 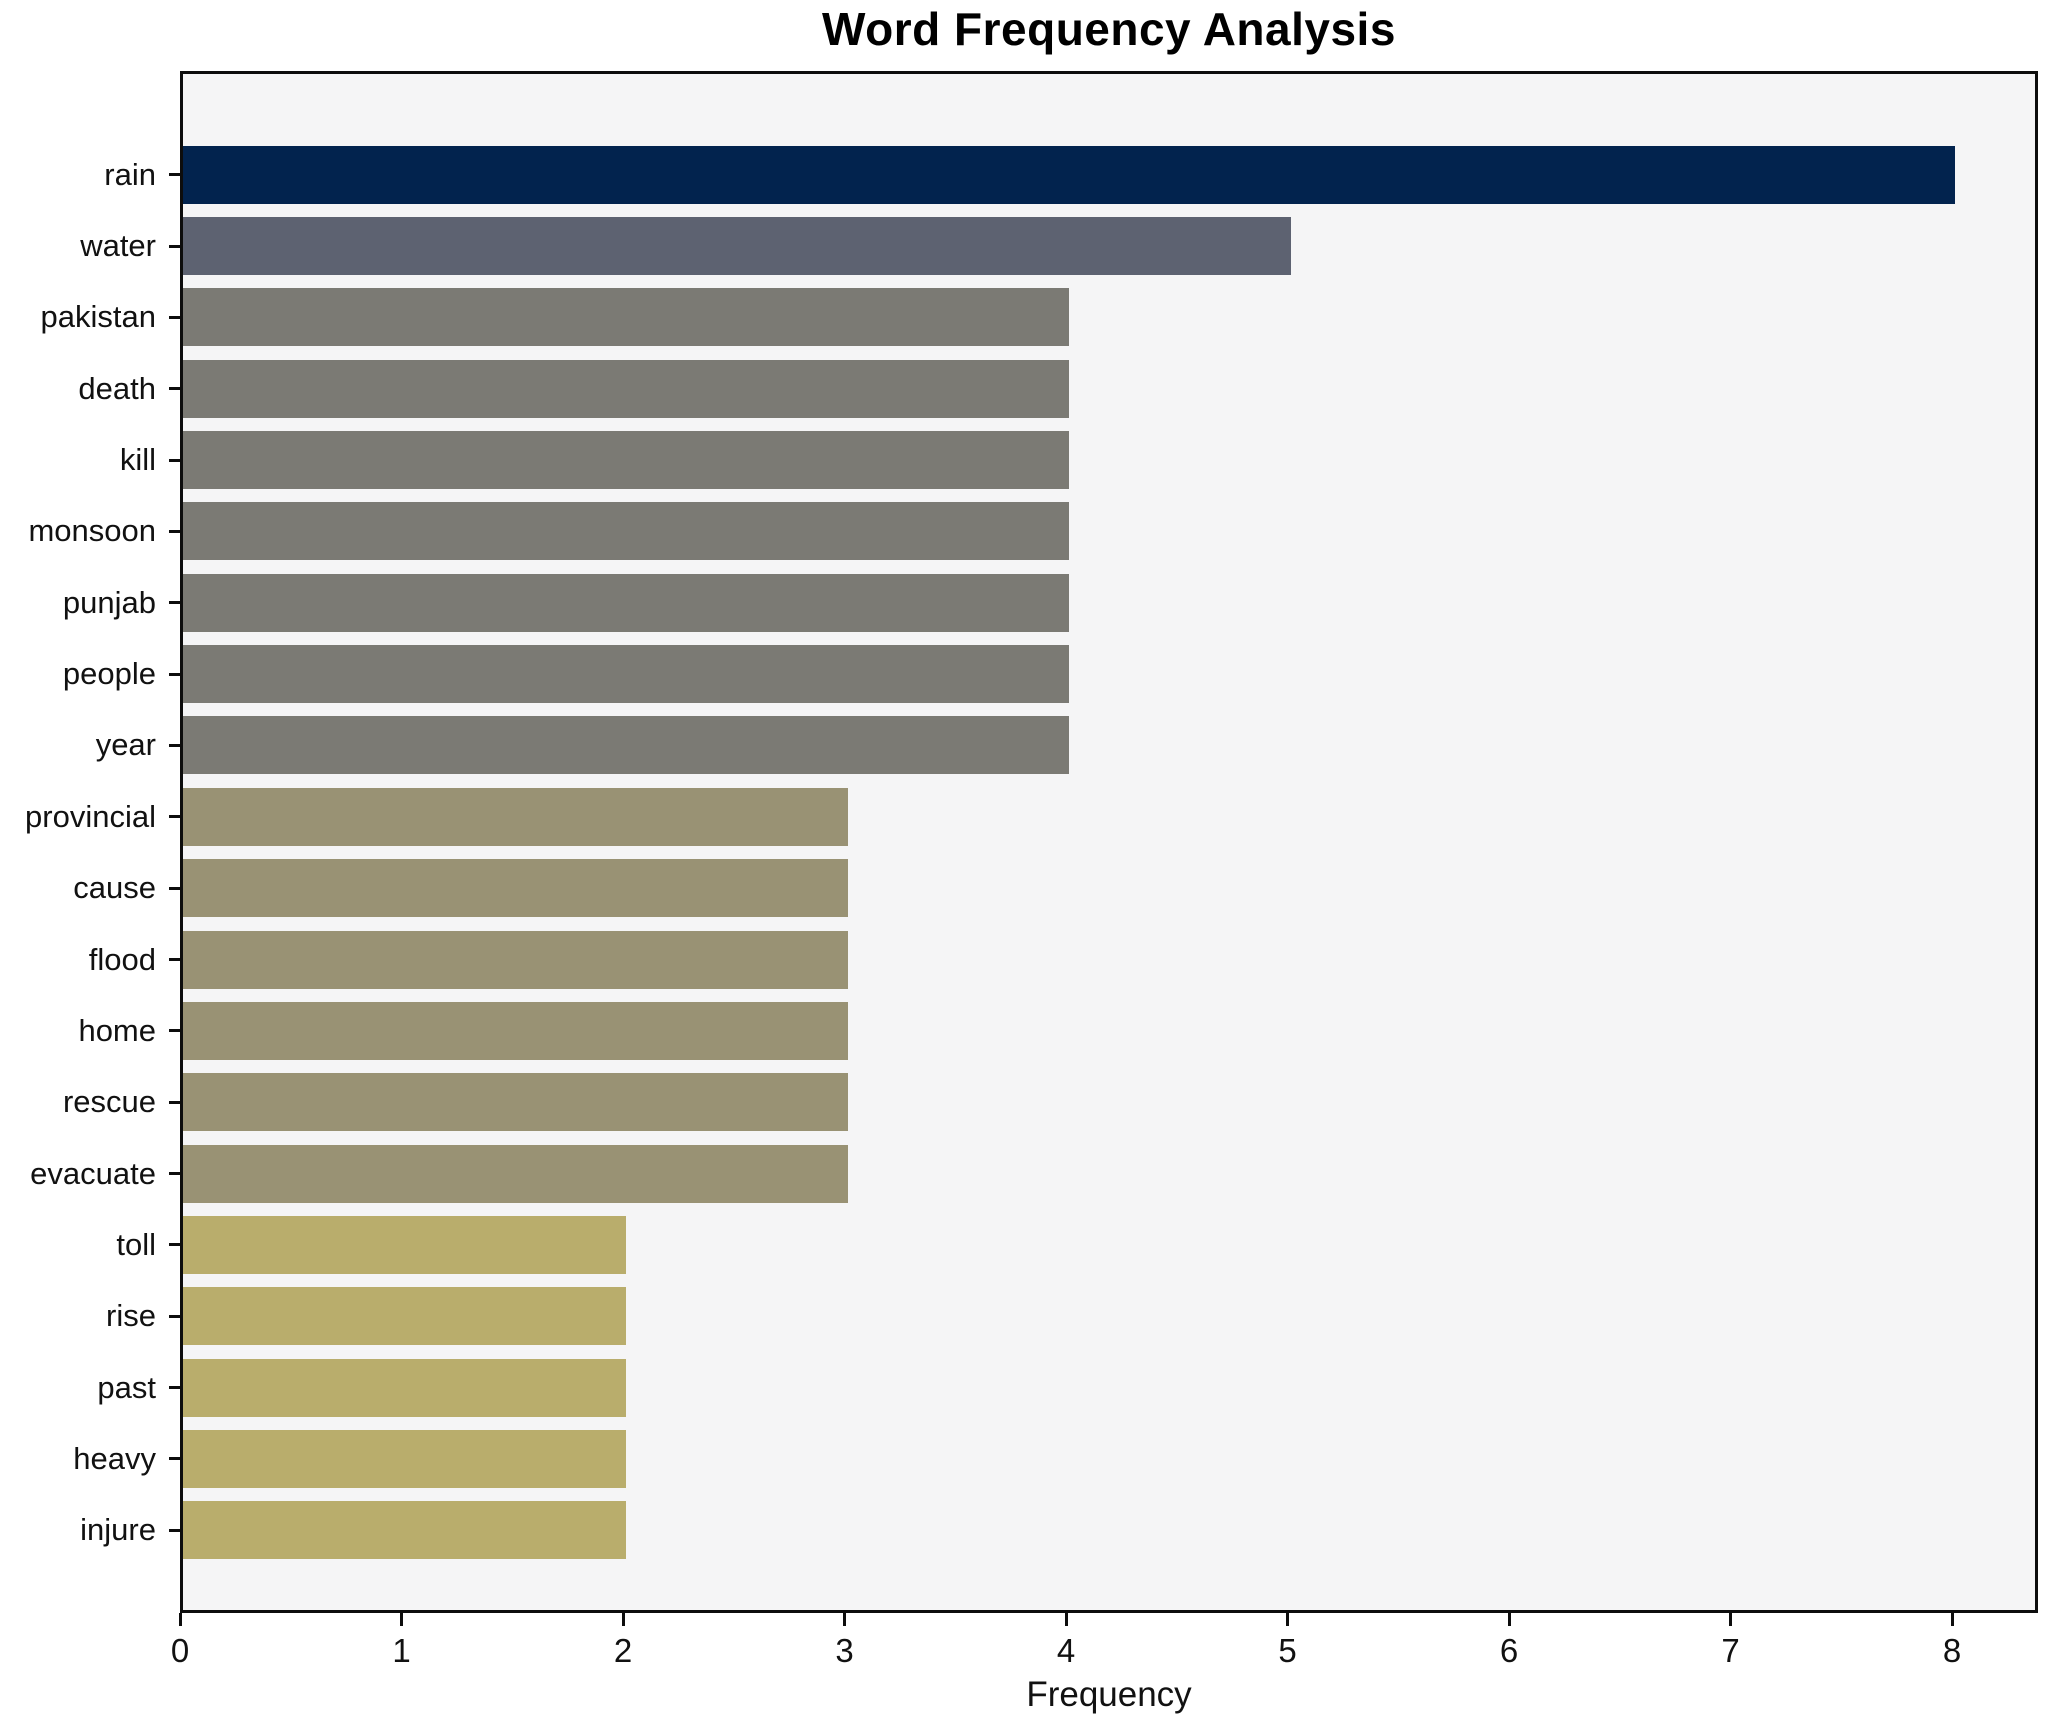 What do you see at coordinates (1109, 1694) in the screenshot?
I see `x-axis-title: Frequency` at bounding box center [1109, 1694].